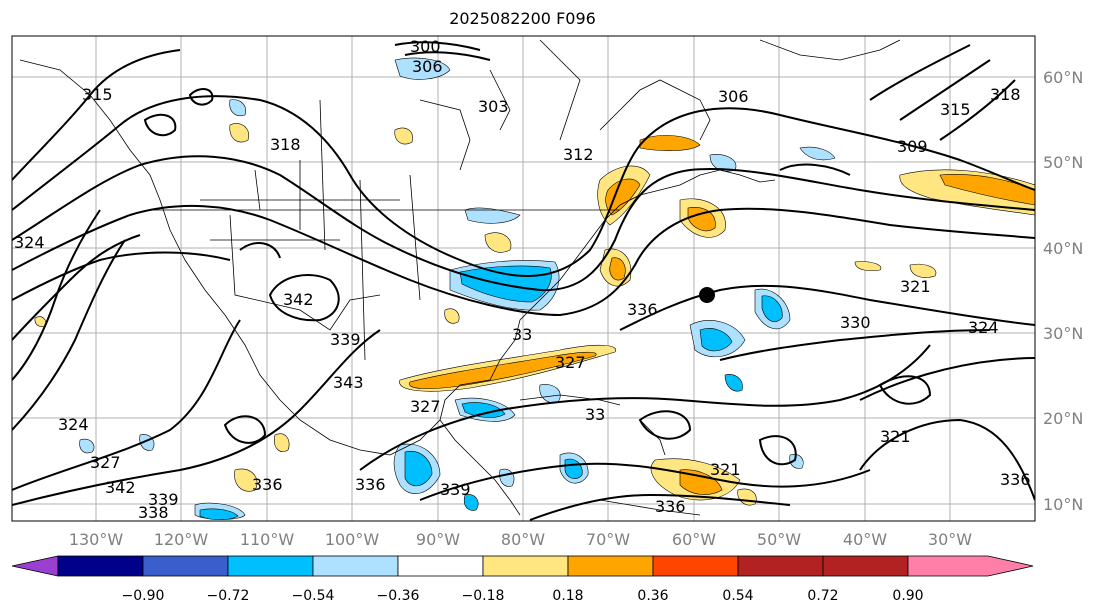  What do you see at coordinates (352, 539) in the screenshot?
I see `lon-label: 100°W` at bounding box center [352, 539].